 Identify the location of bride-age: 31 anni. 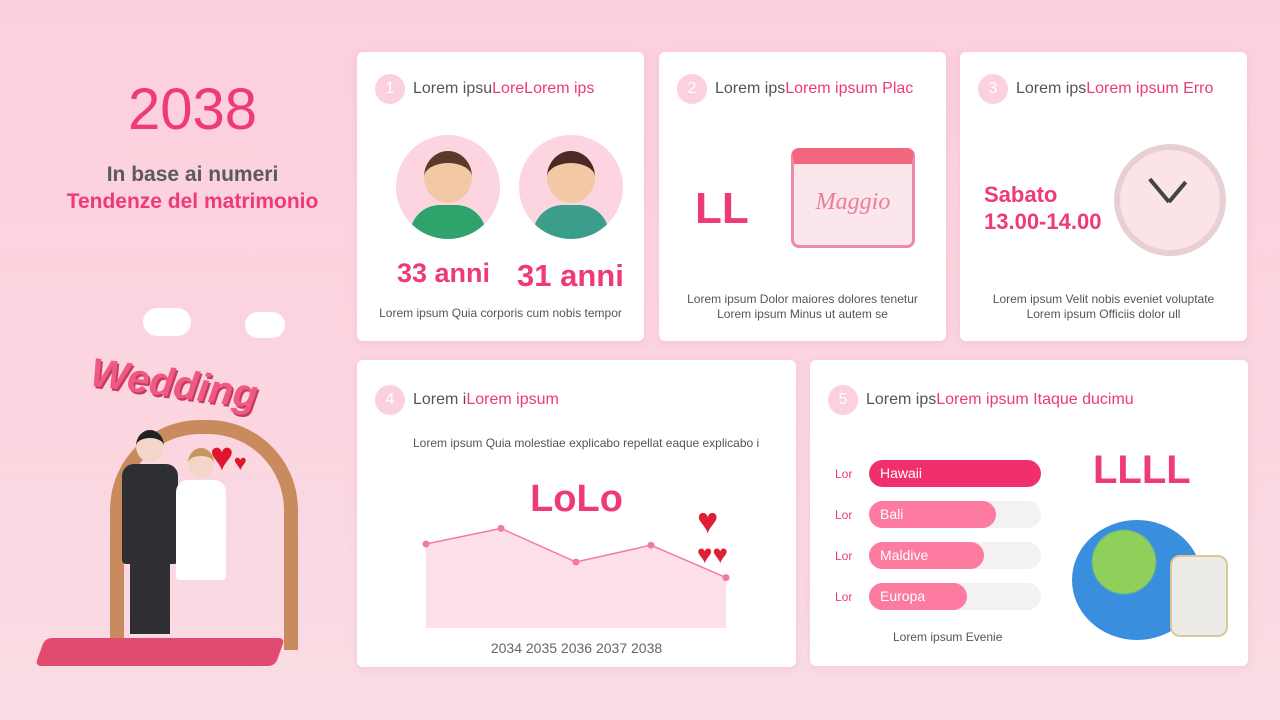
(570, 275).